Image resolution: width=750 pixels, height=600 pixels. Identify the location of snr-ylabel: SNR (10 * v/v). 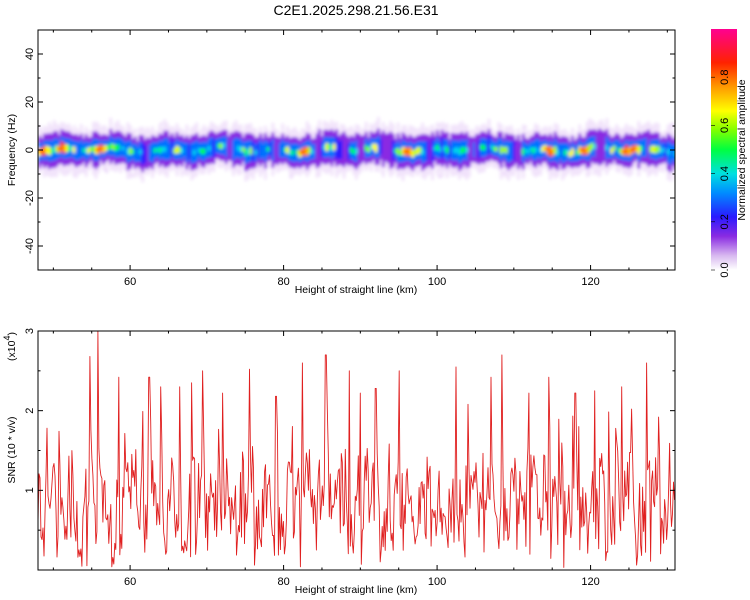
(12, 449).